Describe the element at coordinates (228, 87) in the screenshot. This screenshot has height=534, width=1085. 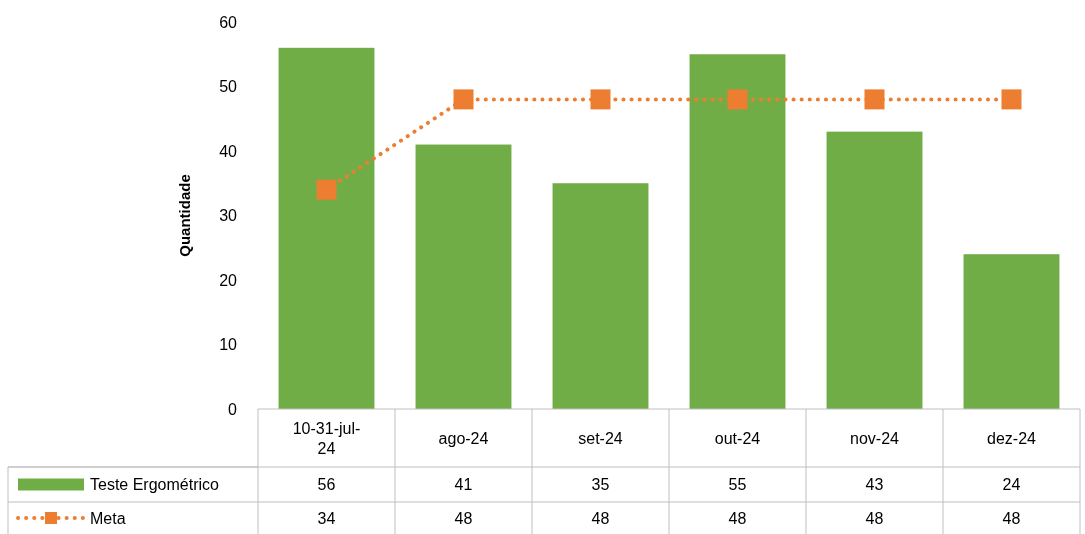
I see `y-tick-label: 50` at that location.